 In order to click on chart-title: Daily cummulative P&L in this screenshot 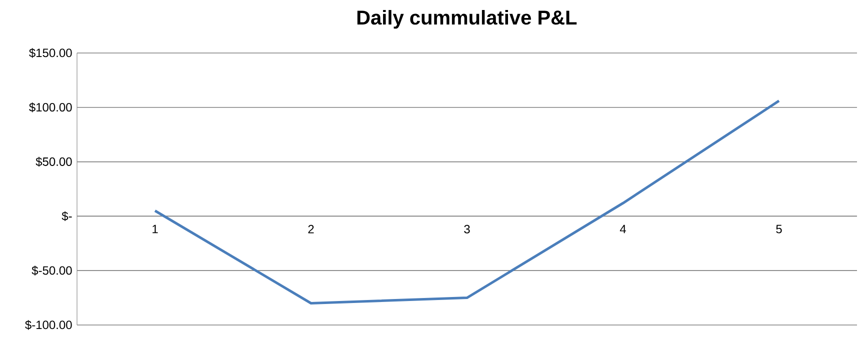, I will do `click(467, 19)`.